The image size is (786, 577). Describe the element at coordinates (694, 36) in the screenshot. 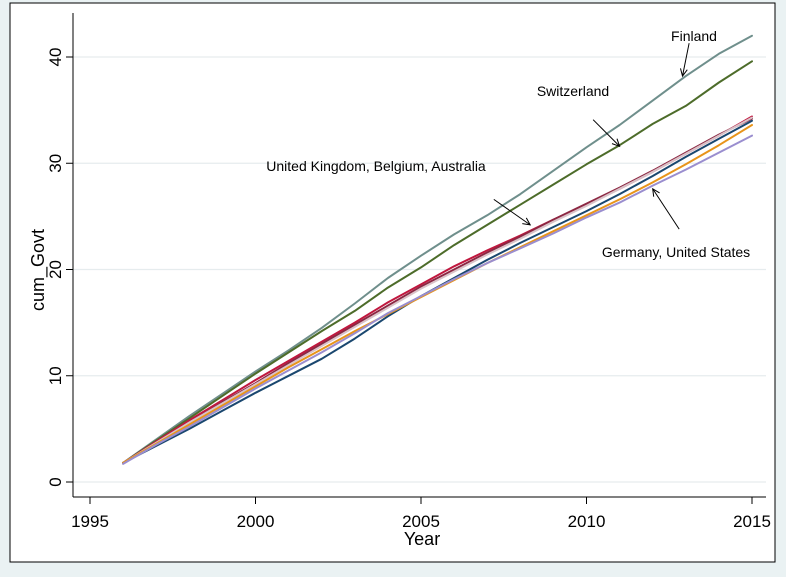

I see `annotation-label: Finland` at that location.